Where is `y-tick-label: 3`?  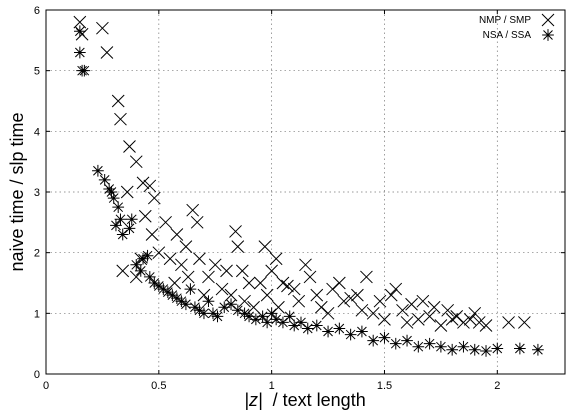 y-tick-label: 3 is located at coordinates (37, 193).